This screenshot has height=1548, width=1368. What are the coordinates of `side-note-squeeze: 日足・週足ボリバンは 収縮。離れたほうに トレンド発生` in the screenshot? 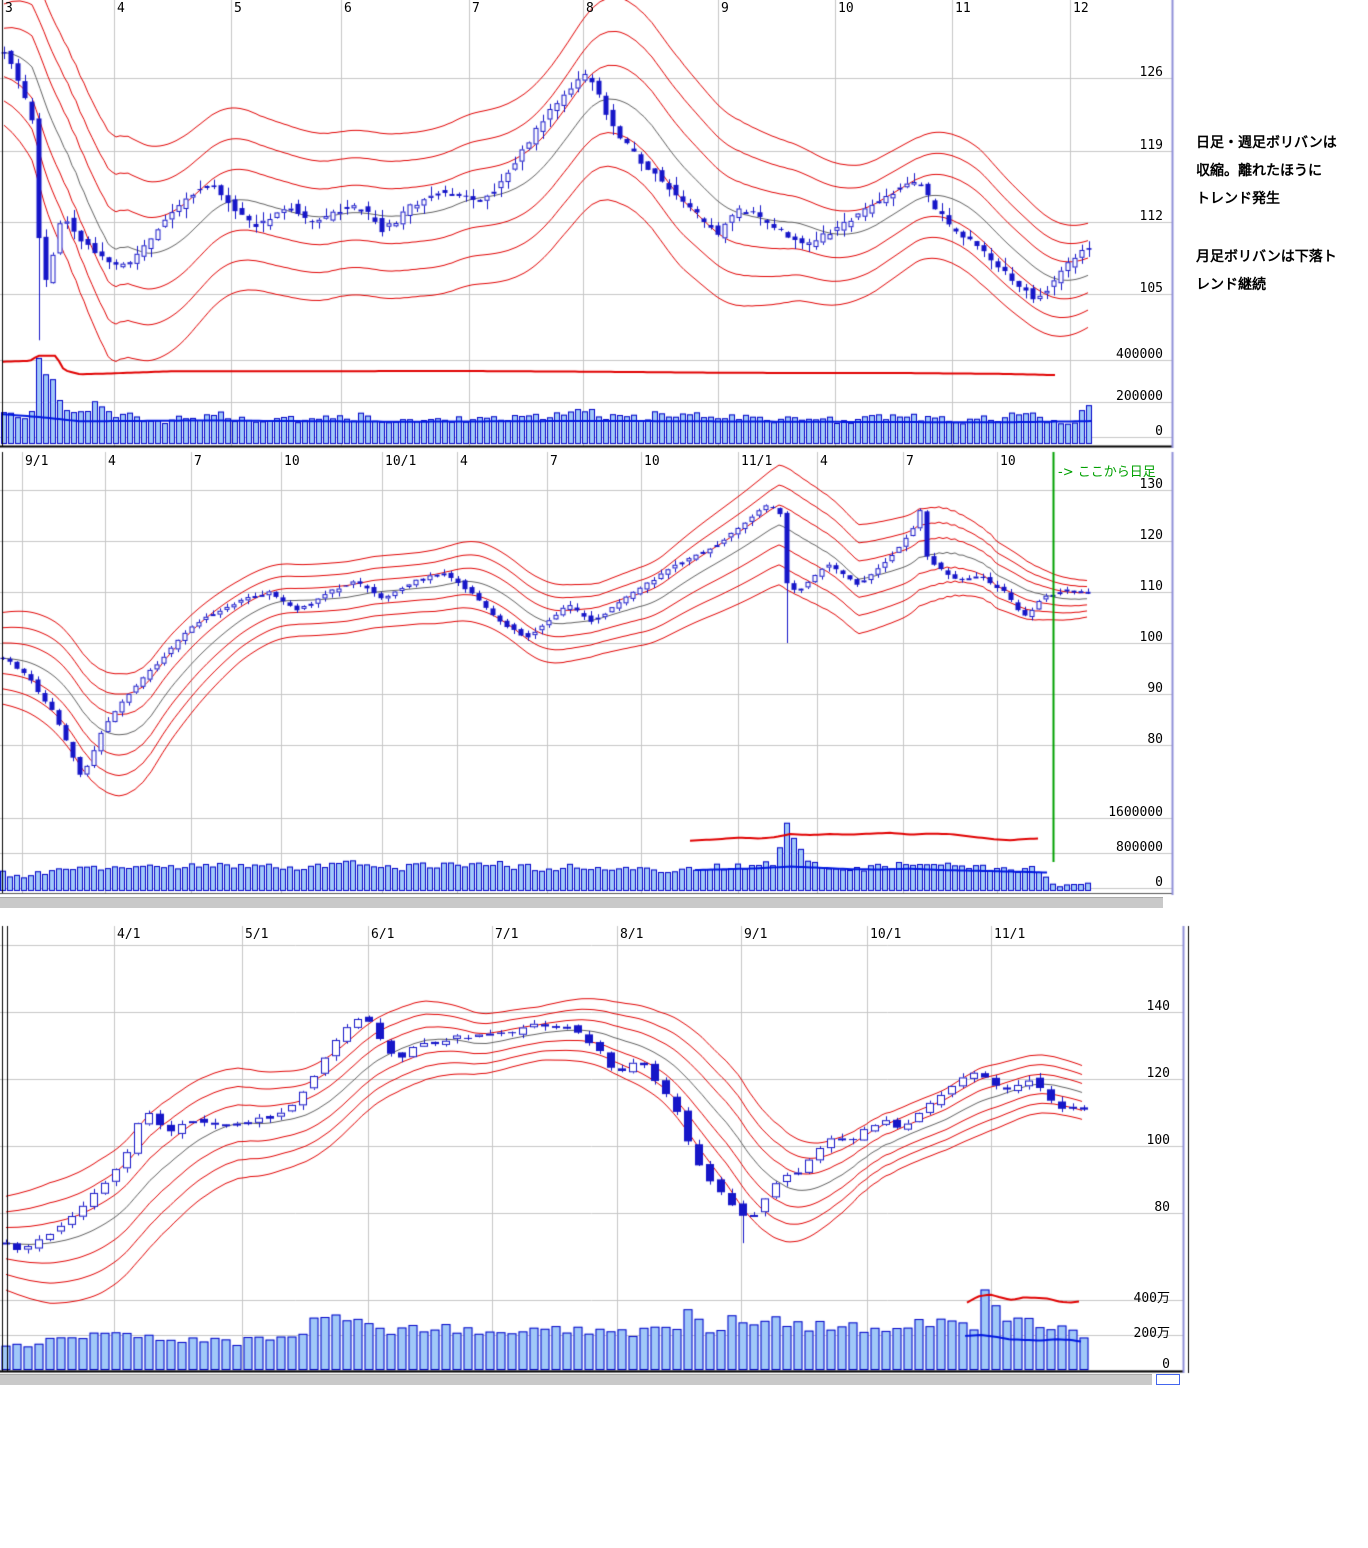 It's located at (1266, 171).